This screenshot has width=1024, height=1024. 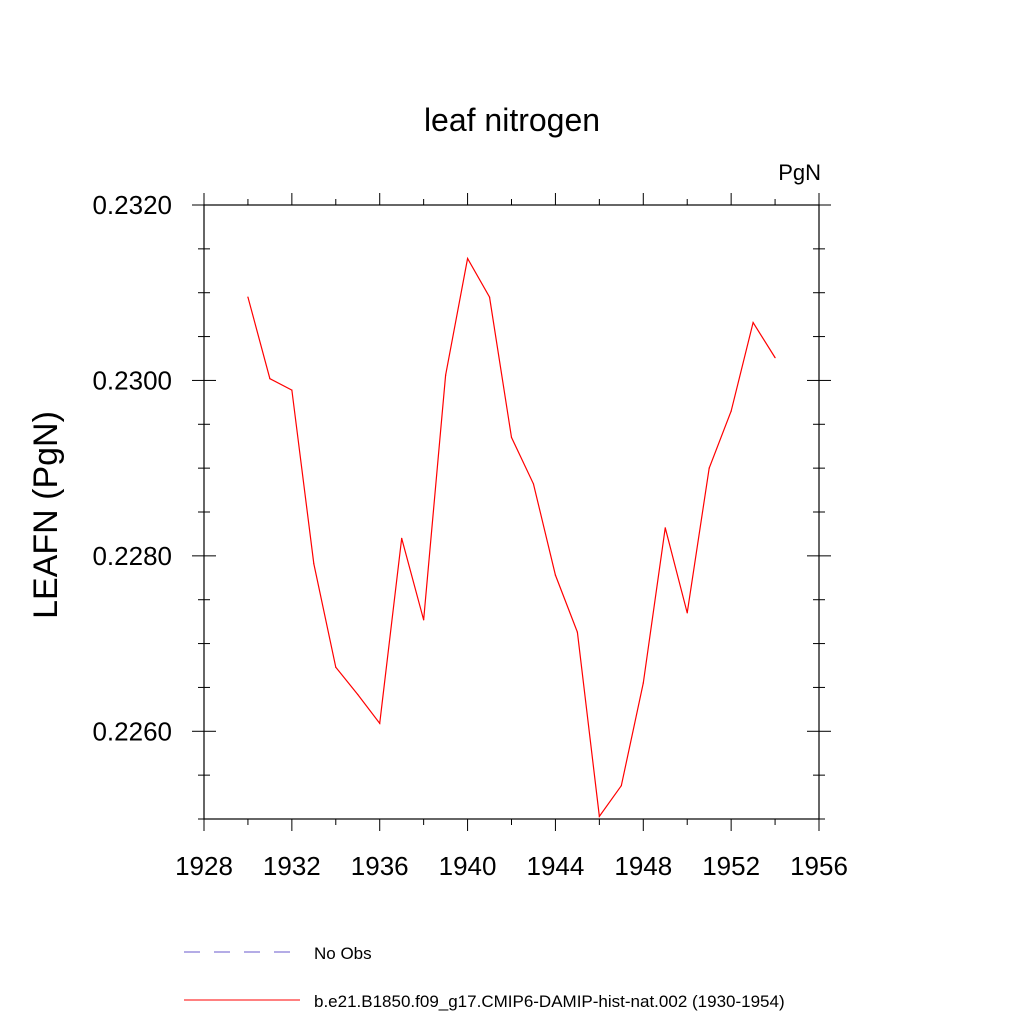 I want to click on x-tick-label: 1940, so click(x=468, y=866).